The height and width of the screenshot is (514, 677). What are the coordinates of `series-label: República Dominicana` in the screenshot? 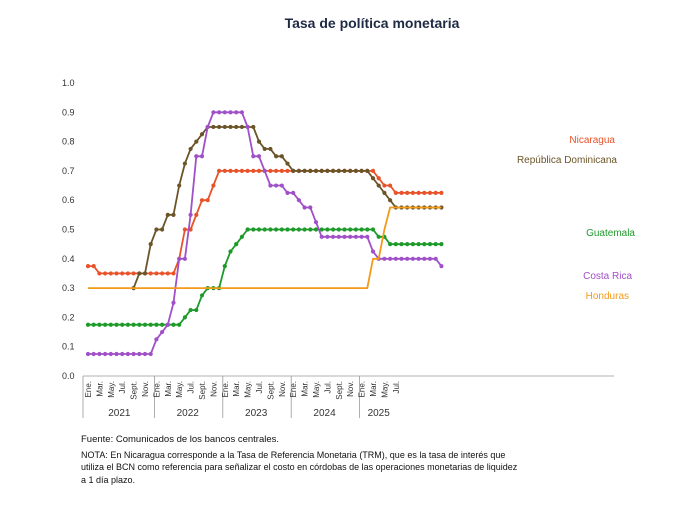 It's located at (567, 160).